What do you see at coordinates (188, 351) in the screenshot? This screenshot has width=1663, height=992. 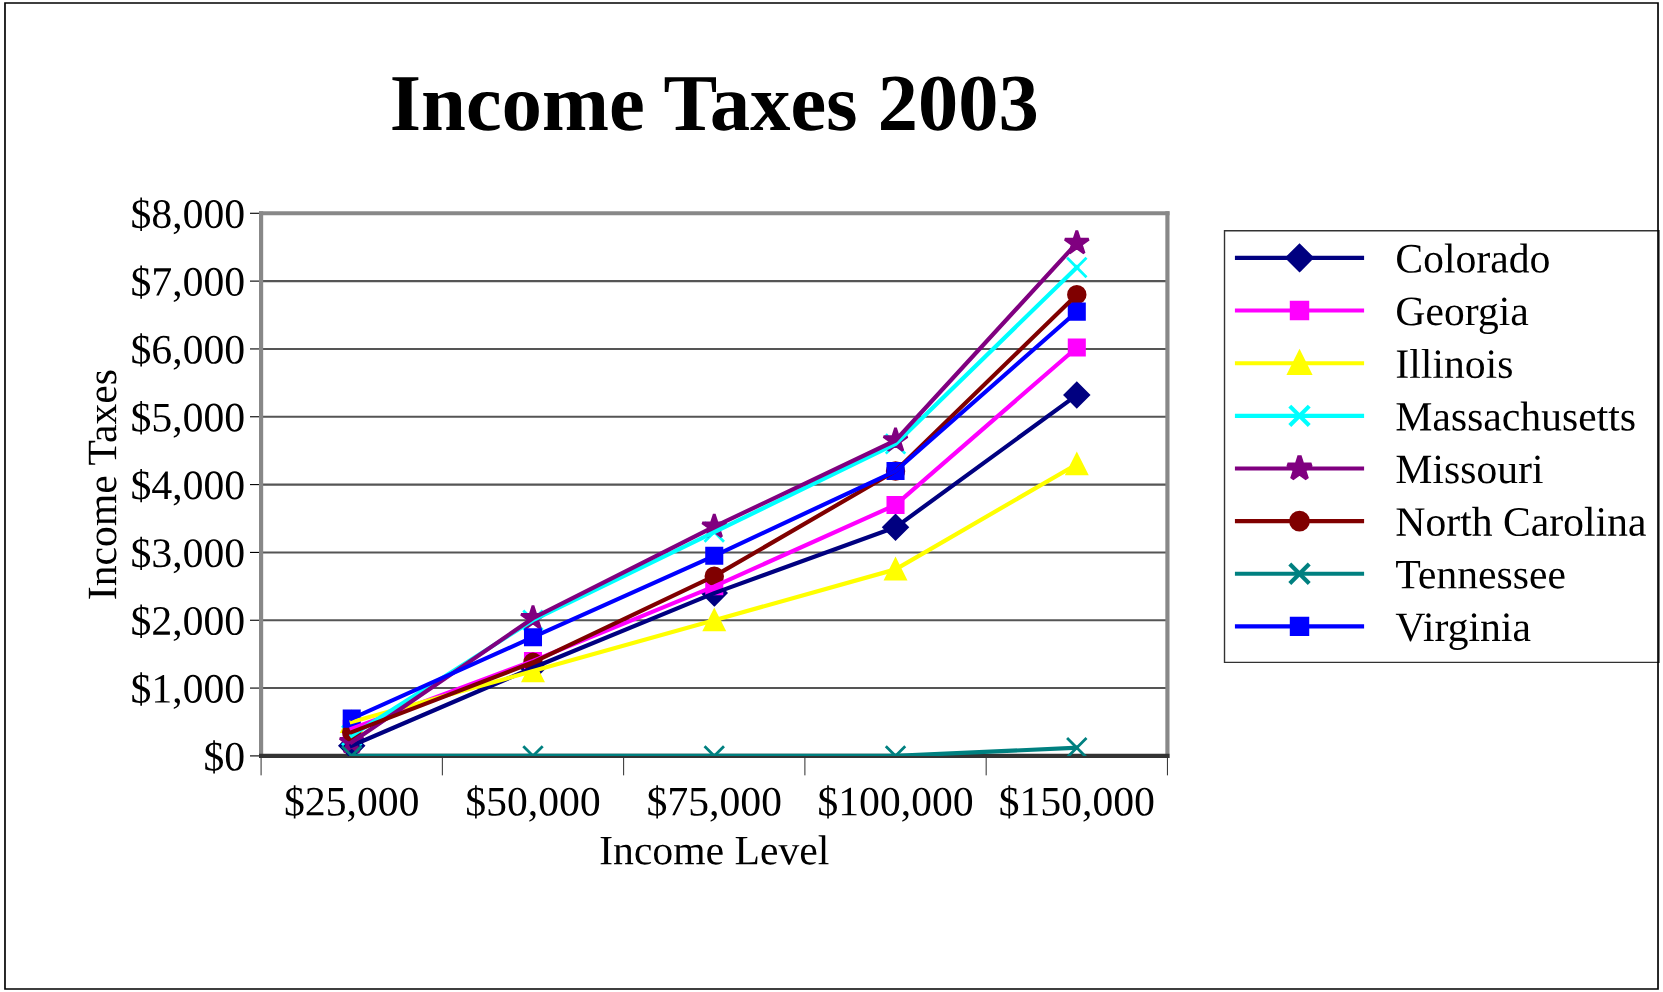 I see `y-tick-label: $6,000` at bounding box center [188, 351].